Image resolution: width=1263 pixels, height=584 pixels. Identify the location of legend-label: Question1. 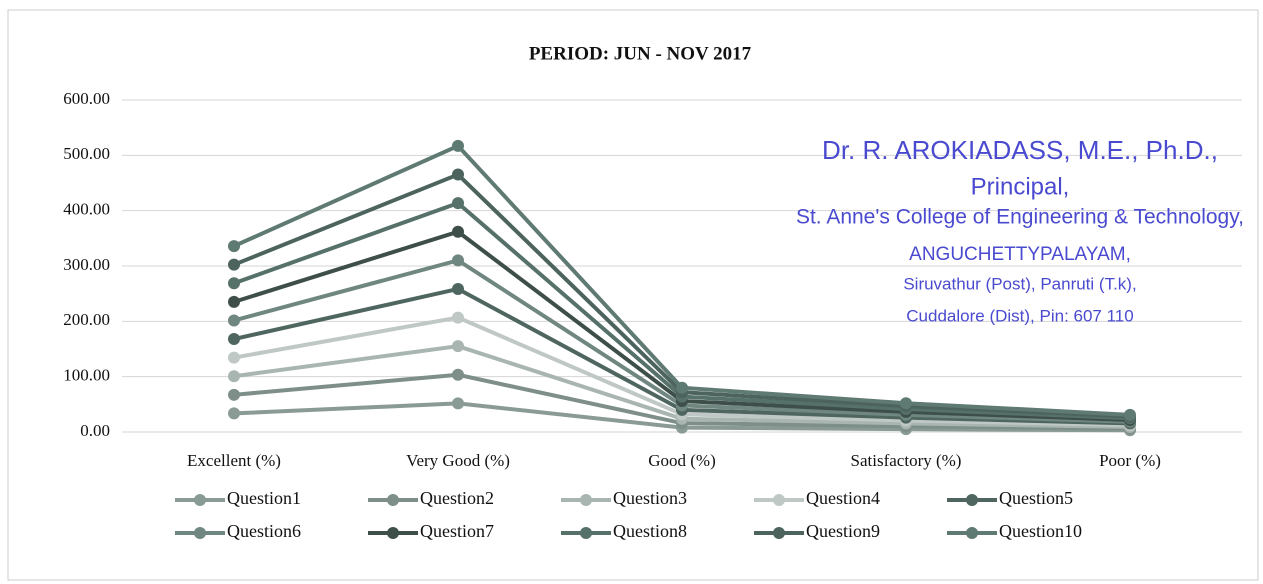
(264, 498).